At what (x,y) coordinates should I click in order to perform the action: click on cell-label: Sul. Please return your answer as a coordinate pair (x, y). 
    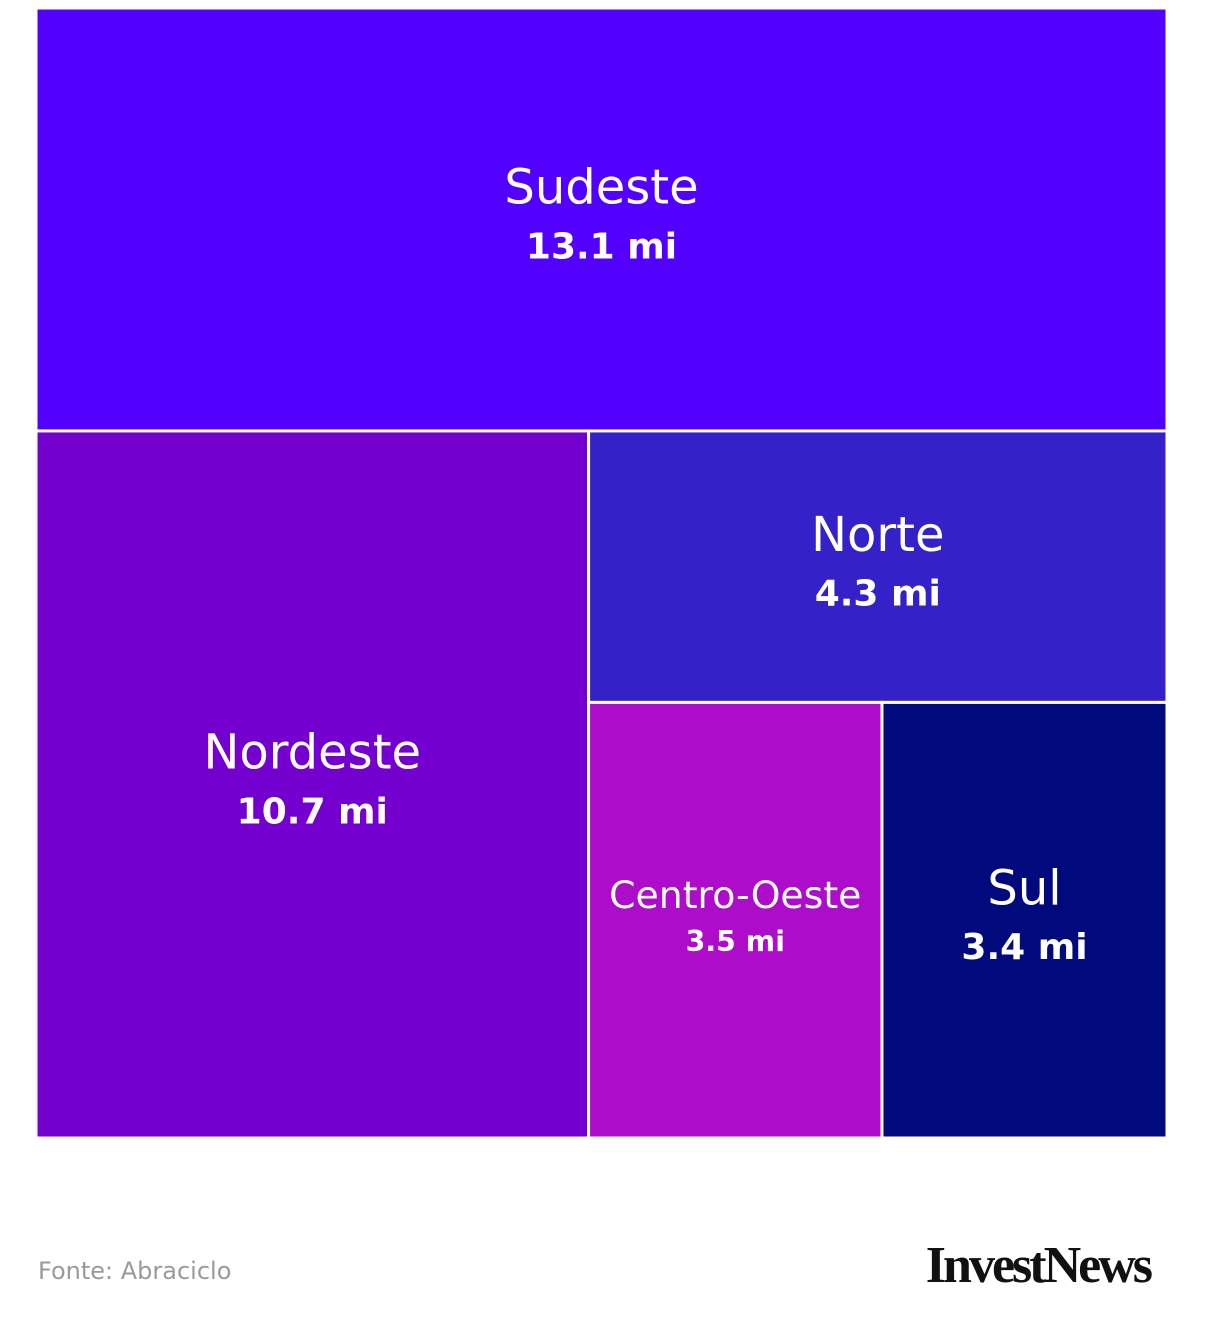
    Looking at the image, I should click on (1024, 888).